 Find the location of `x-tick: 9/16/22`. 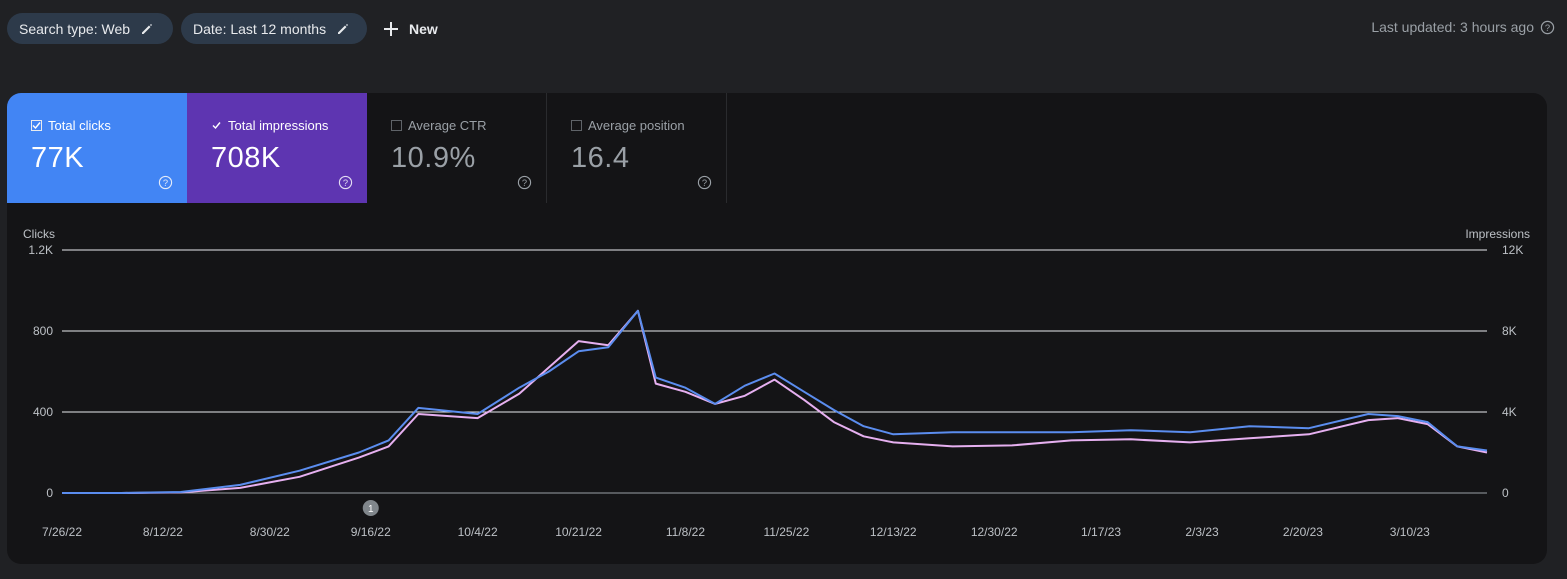

x-tick: 9/16/22 is located at coordinates (371, 532).